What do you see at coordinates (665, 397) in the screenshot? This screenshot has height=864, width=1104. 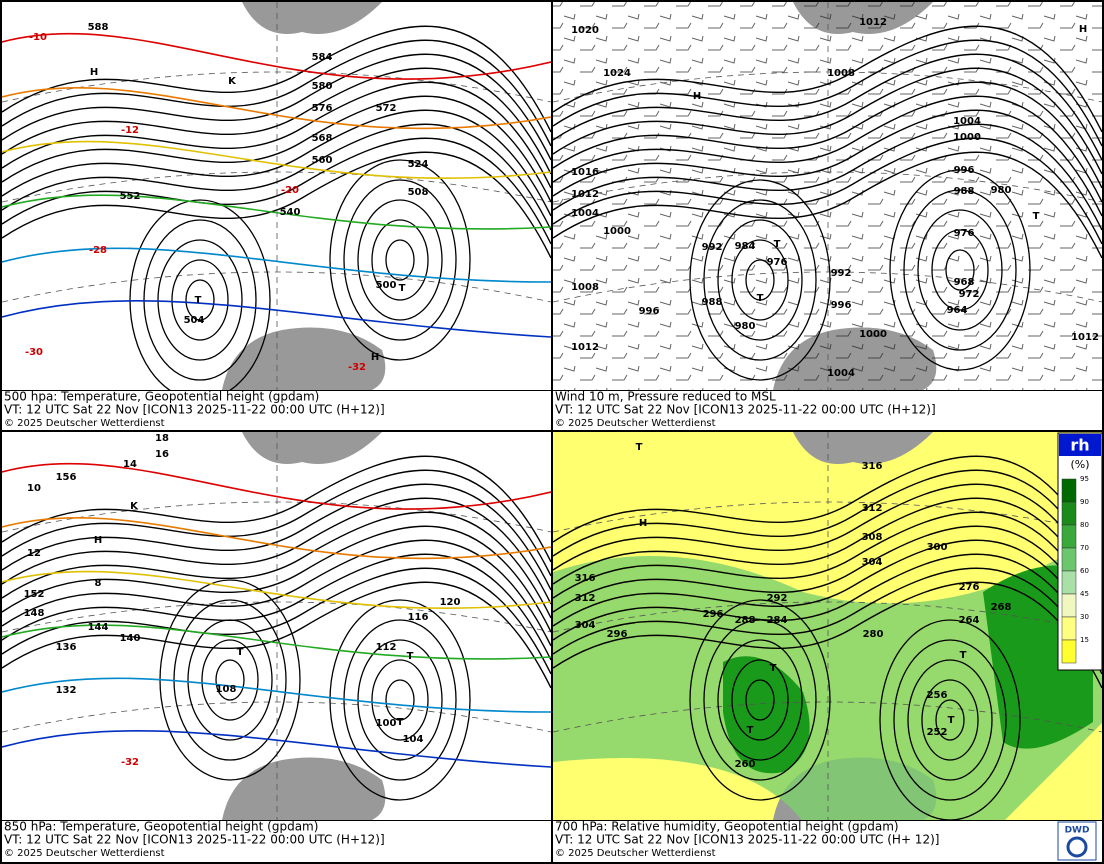 I see `caption-line: Wind 10 m, Pressure reduced to MSL` at bounding box center [665, 397].